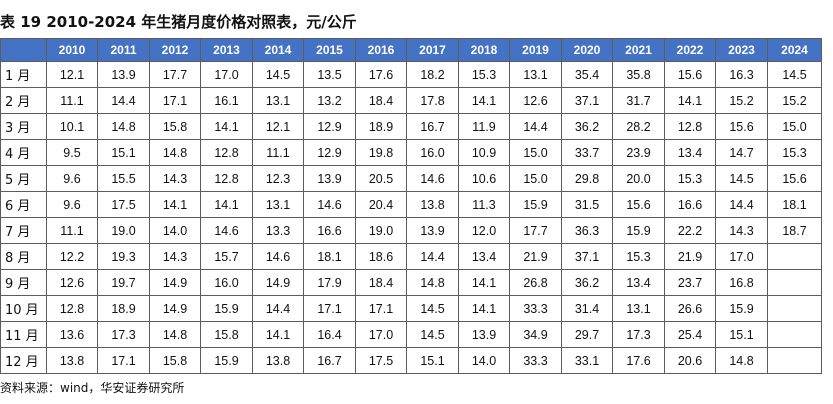 The height and width of the screenshot is (404, 833). I want to click on price-cell: 36.3, so click(587, 230).